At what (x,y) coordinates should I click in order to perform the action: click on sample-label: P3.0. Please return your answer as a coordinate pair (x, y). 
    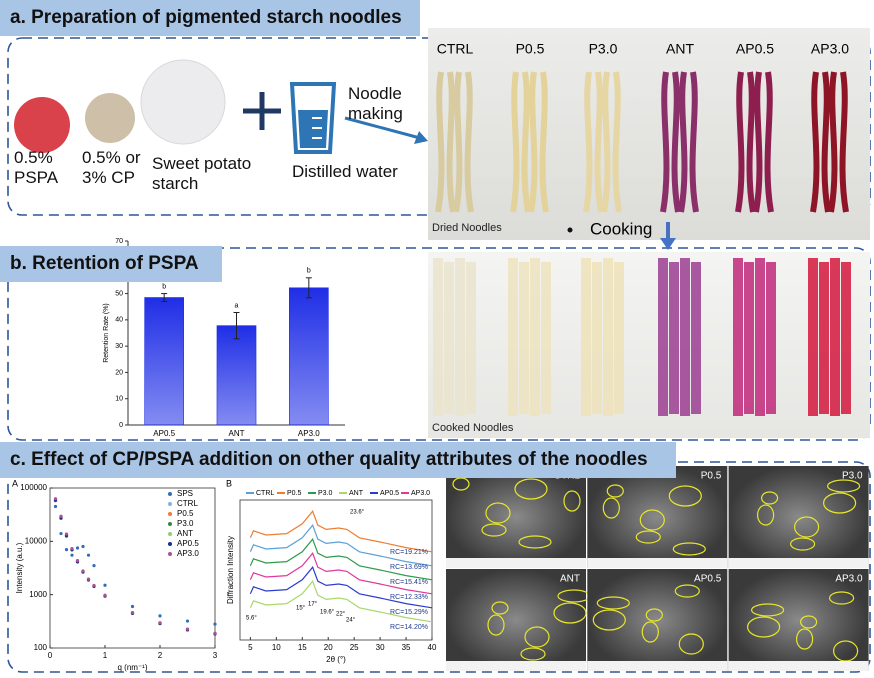
    Looking at the image, I should click on (603, 49).